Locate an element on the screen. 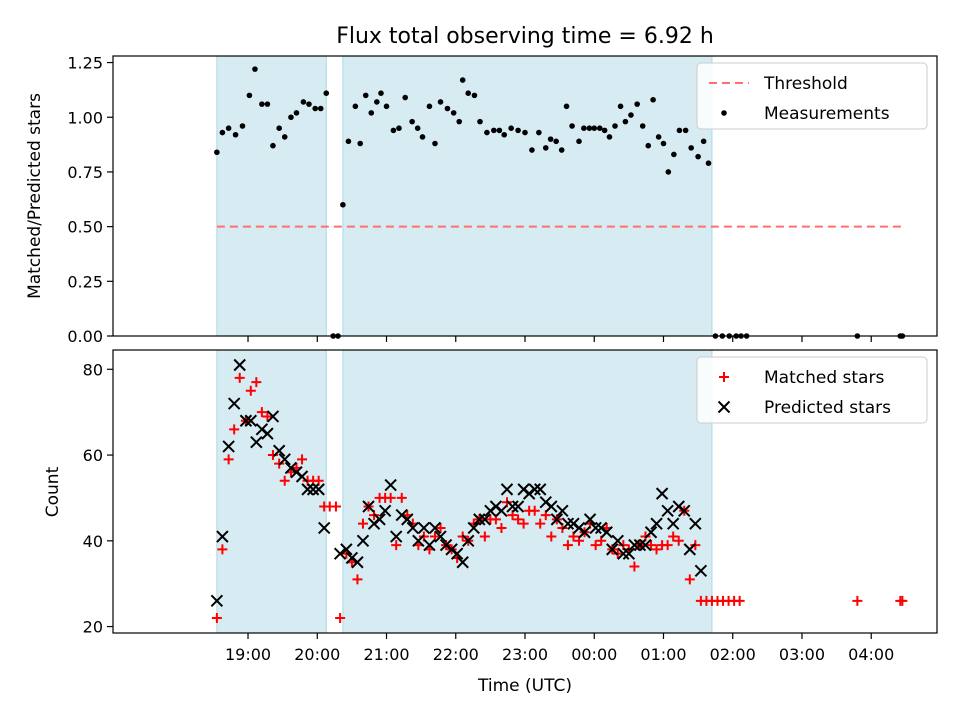  x-axis-label: Time (UTC) is located at coordinates (524, 686).